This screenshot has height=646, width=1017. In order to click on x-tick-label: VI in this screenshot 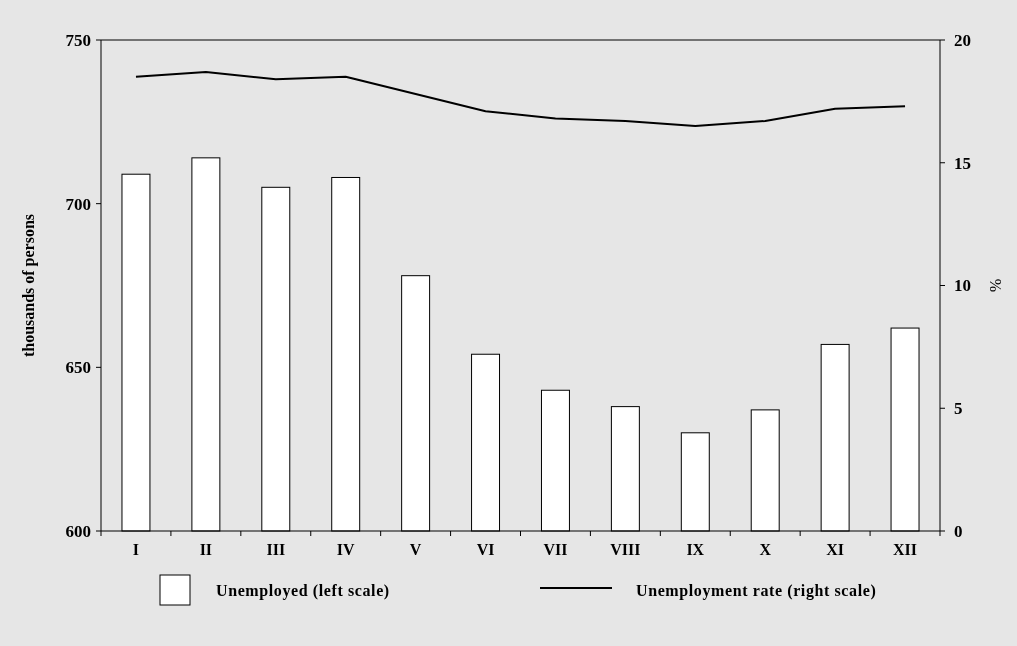, I will do `click(485, 549)`.